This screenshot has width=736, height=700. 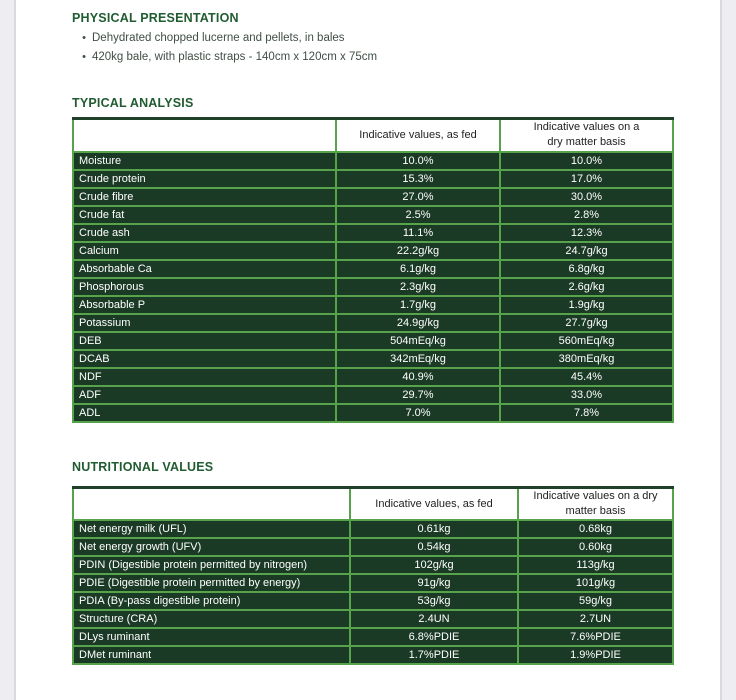 I want to click on as-fed-value-cell: 27.0%, so click(x=418, y=196).